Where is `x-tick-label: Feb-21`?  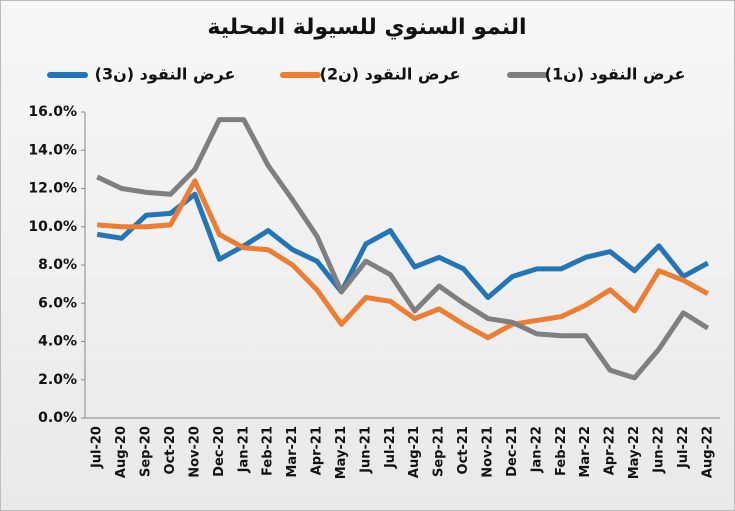
x-tick-label: Feb-21 is located at coordinates (268, 451).